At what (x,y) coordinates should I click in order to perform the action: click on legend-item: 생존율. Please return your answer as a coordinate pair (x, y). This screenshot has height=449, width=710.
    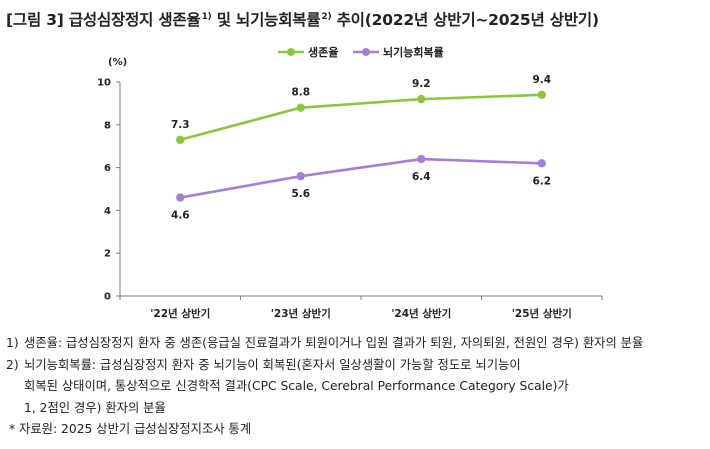
    Looking at the image, I should click on (308, 52).